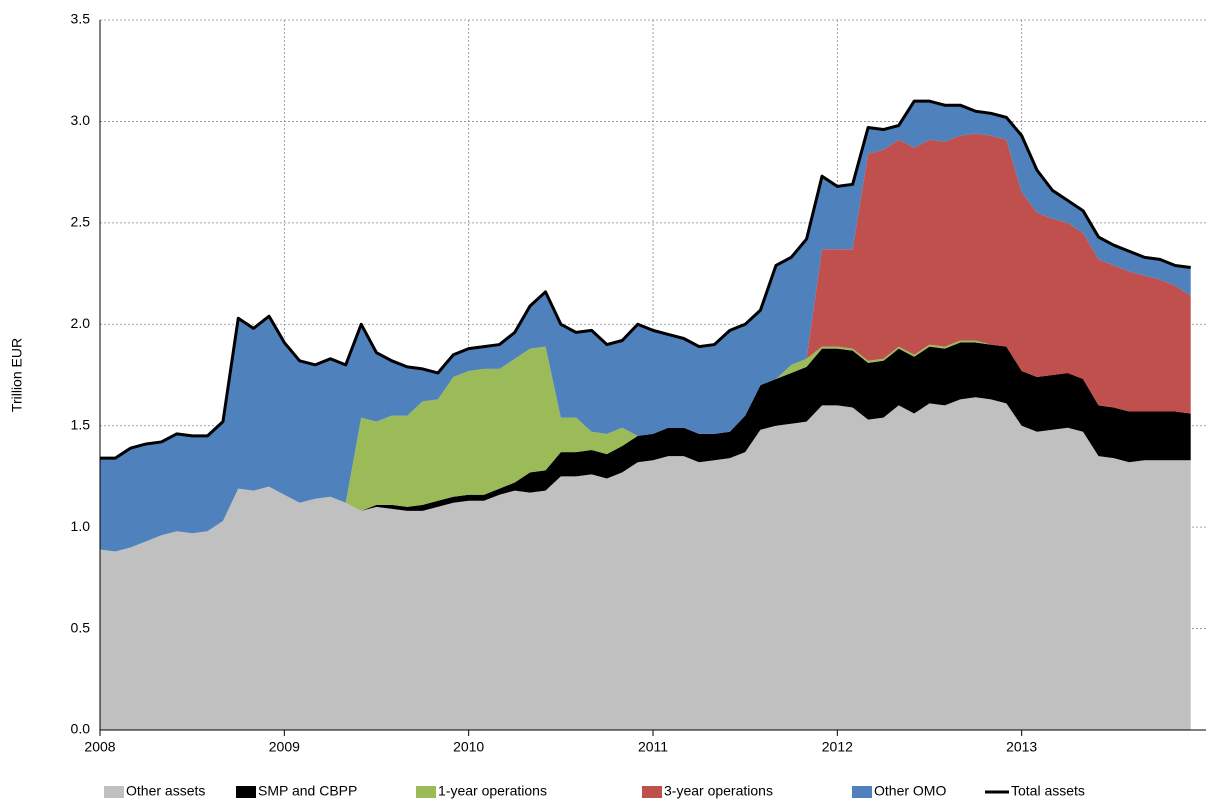 The height and width of the screenshot is (808, 1208). What do you see at coordinates (81, 19) in the screenshot?
I see `y-tick-label: 3.5` at bounding box center [81, 19].